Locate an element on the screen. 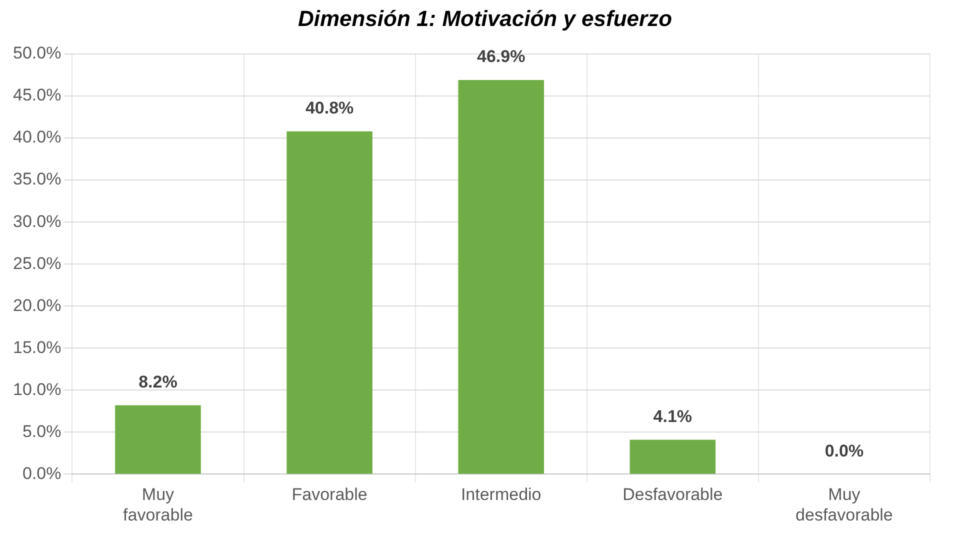  data-label: 4.1% is located at coordinates (672, 416).